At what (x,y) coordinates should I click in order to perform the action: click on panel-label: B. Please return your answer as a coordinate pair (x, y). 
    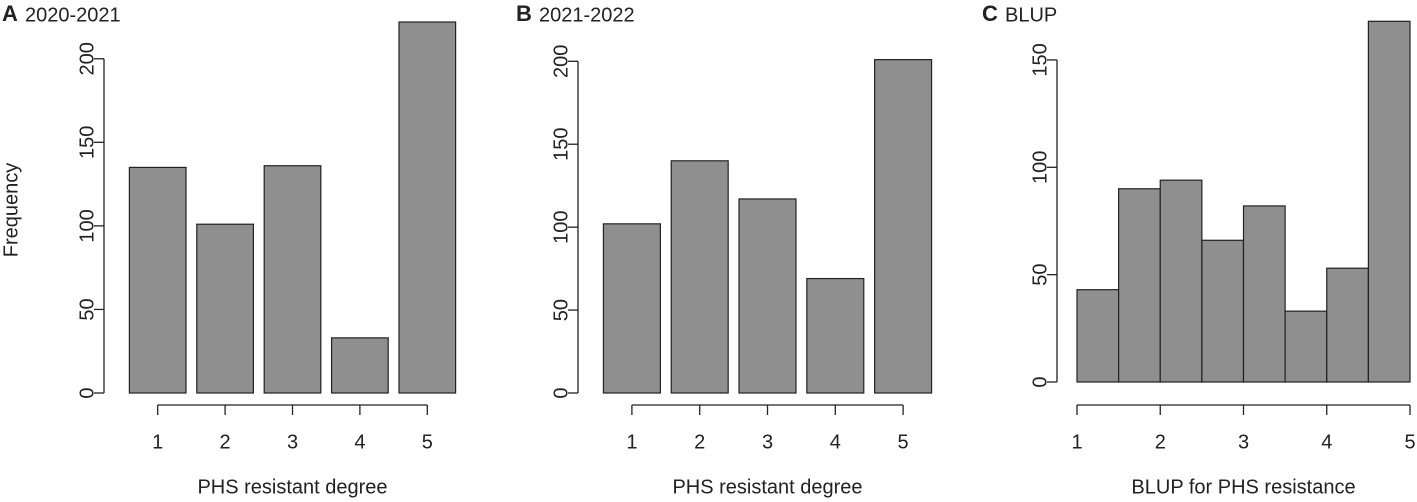
    Looking at the image, I should click on (524, 13).